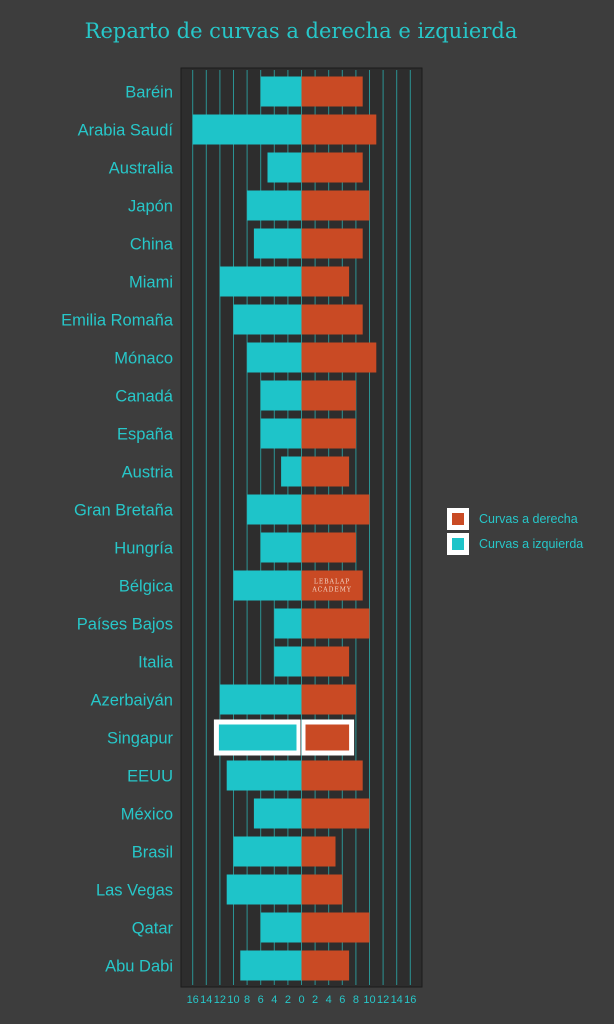  What do you see at coordinates (125, 625) in the screenshot?
I see `category-label: Países Bajos` at bounding box center [125, 625].